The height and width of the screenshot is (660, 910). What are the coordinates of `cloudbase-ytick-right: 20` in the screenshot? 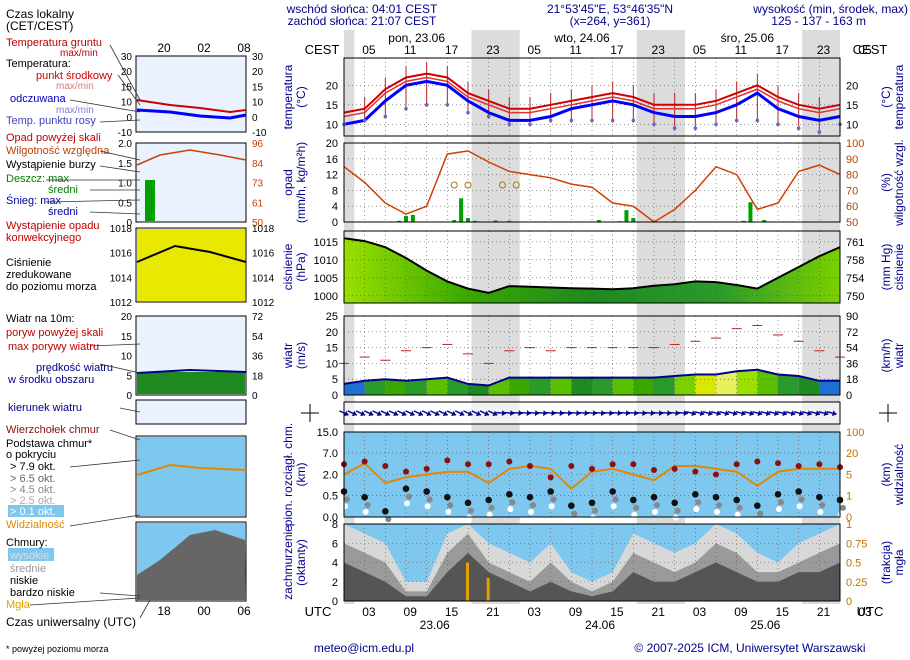 It's located at (852, 454).